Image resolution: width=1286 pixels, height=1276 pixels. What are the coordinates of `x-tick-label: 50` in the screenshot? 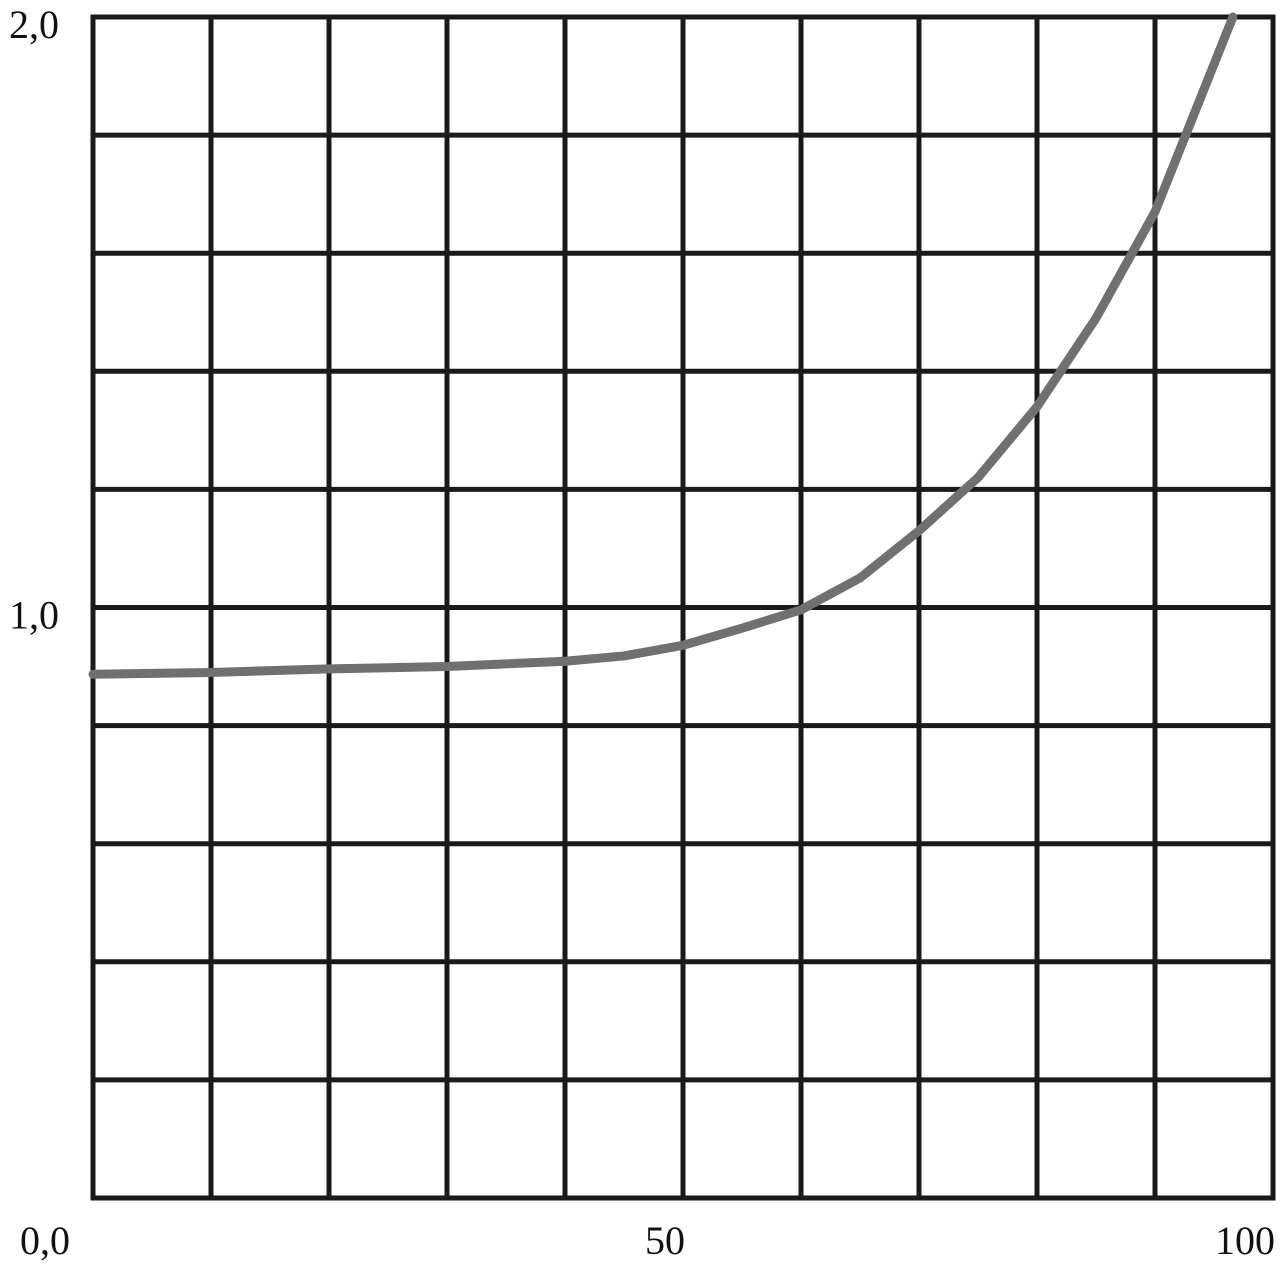 It's located at (665, 1240).